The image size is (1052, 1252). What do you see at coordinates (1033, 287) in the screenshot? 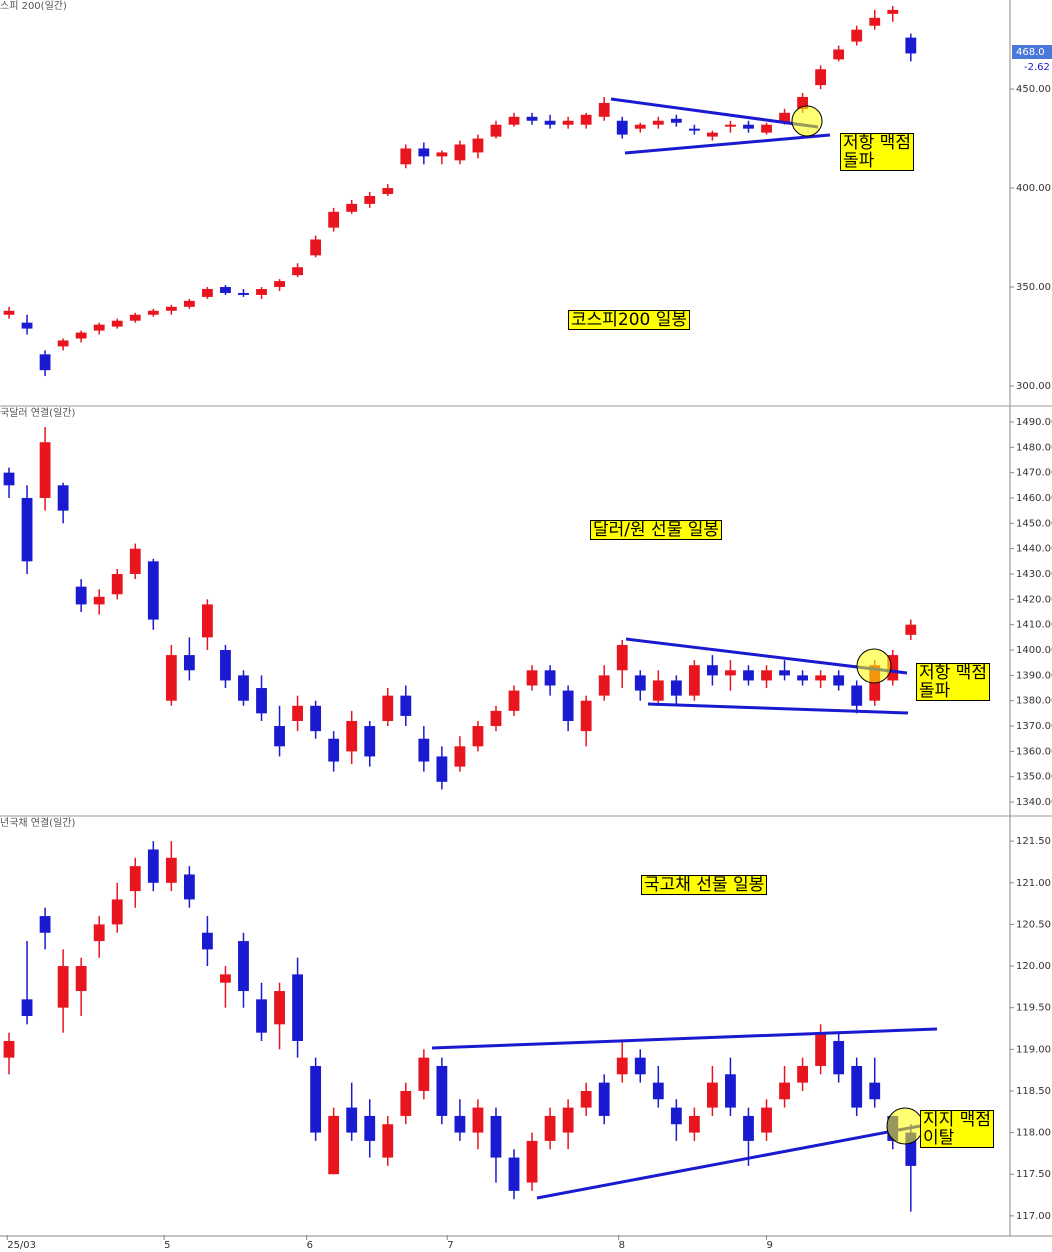
I see `y-tick-label: 350.00` at bounding box center [1033, 287].